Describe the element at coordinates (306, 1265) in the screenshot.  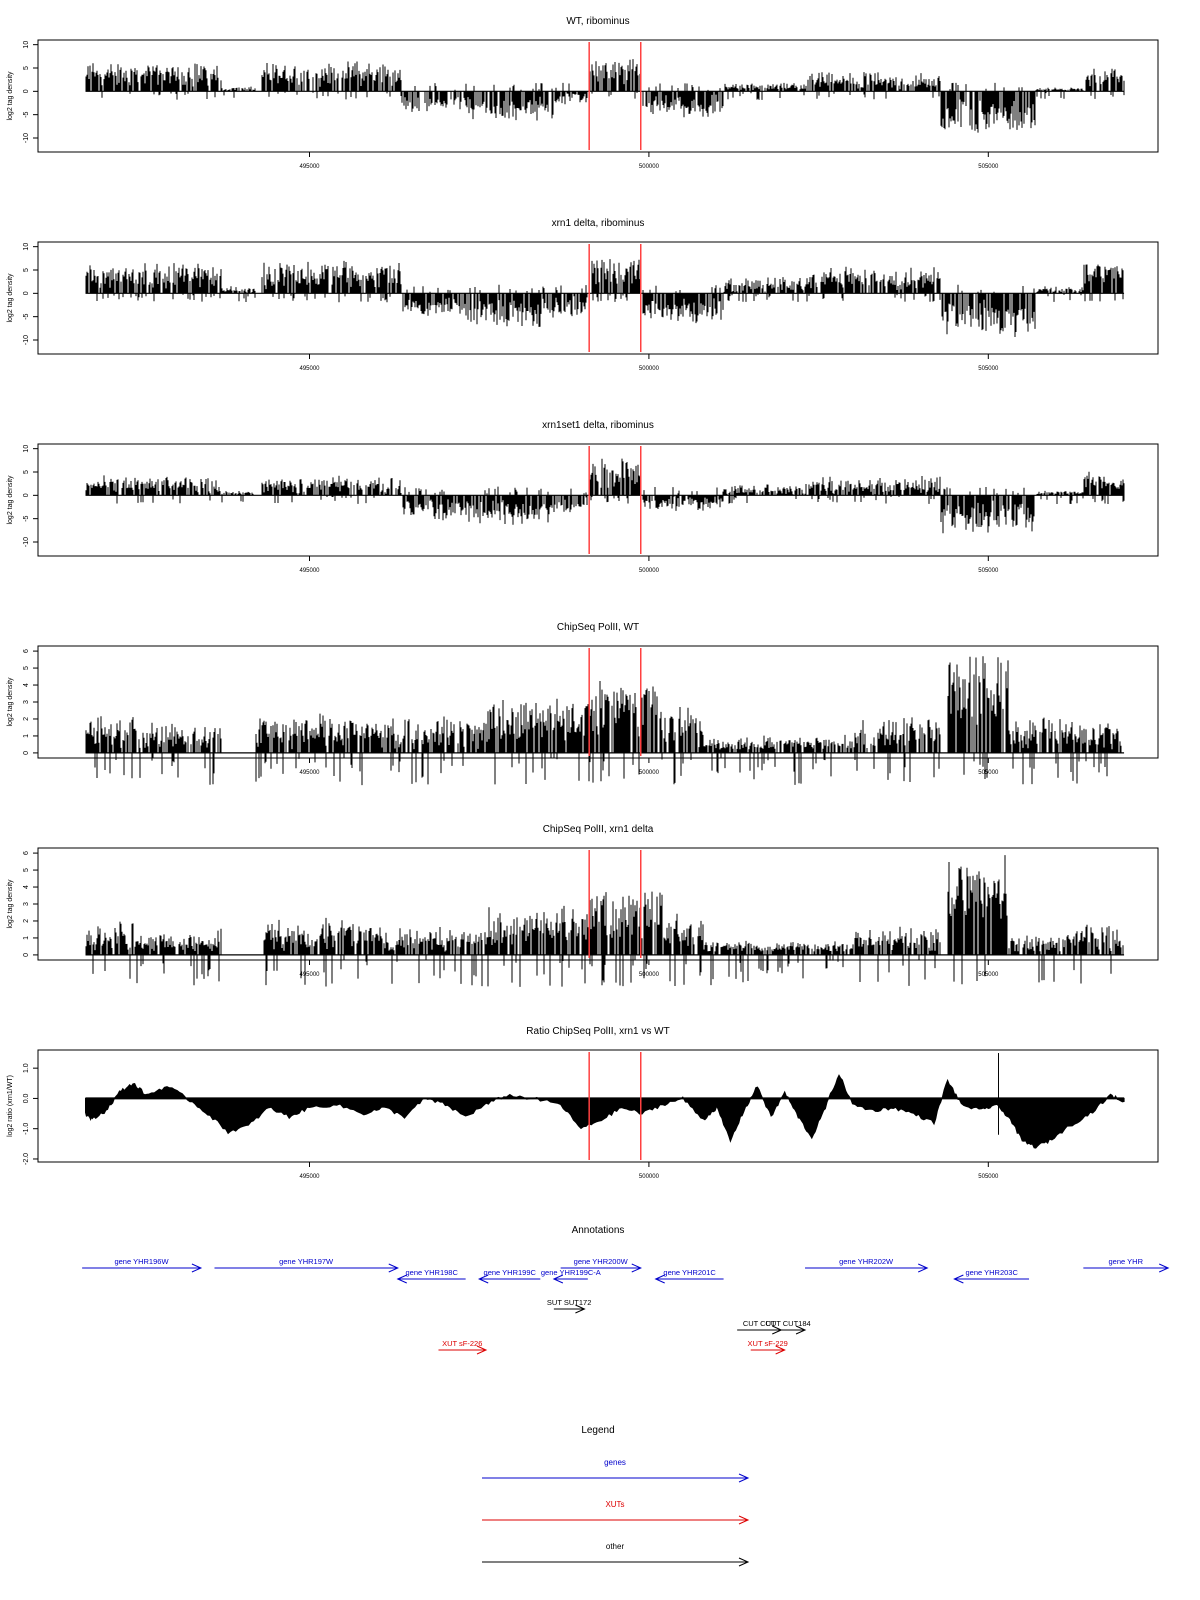
I see `annotation-feature: gene YHR197W` at that location.